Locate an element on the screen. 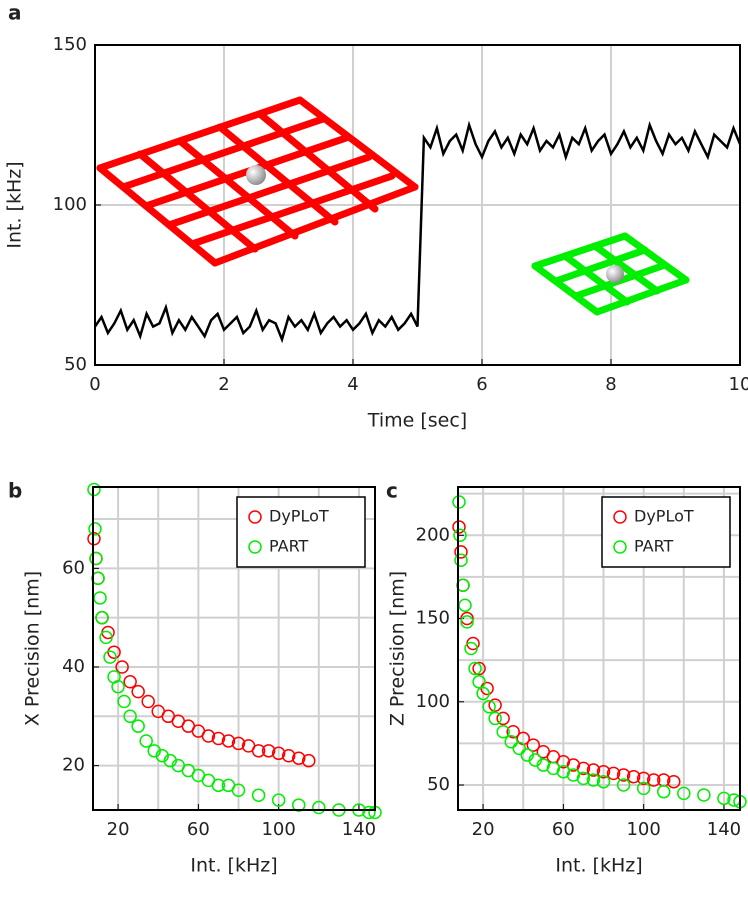  y-tick-label: 100 is located at coordinates (433, 701).